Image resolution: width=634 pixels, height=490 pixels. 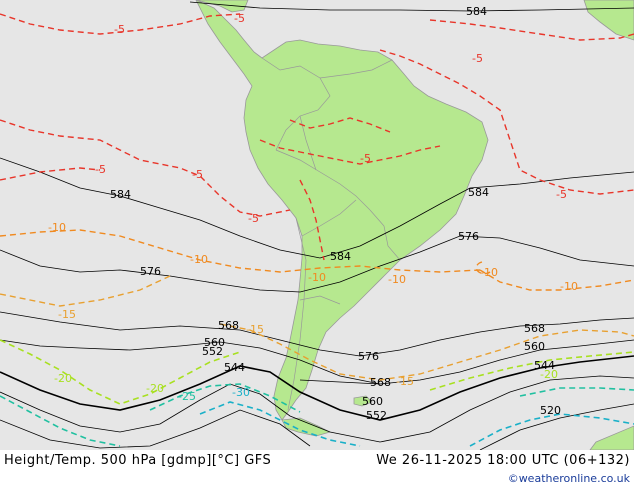 I want to click on tierra-del-fuego, so click(x=306, y=427).